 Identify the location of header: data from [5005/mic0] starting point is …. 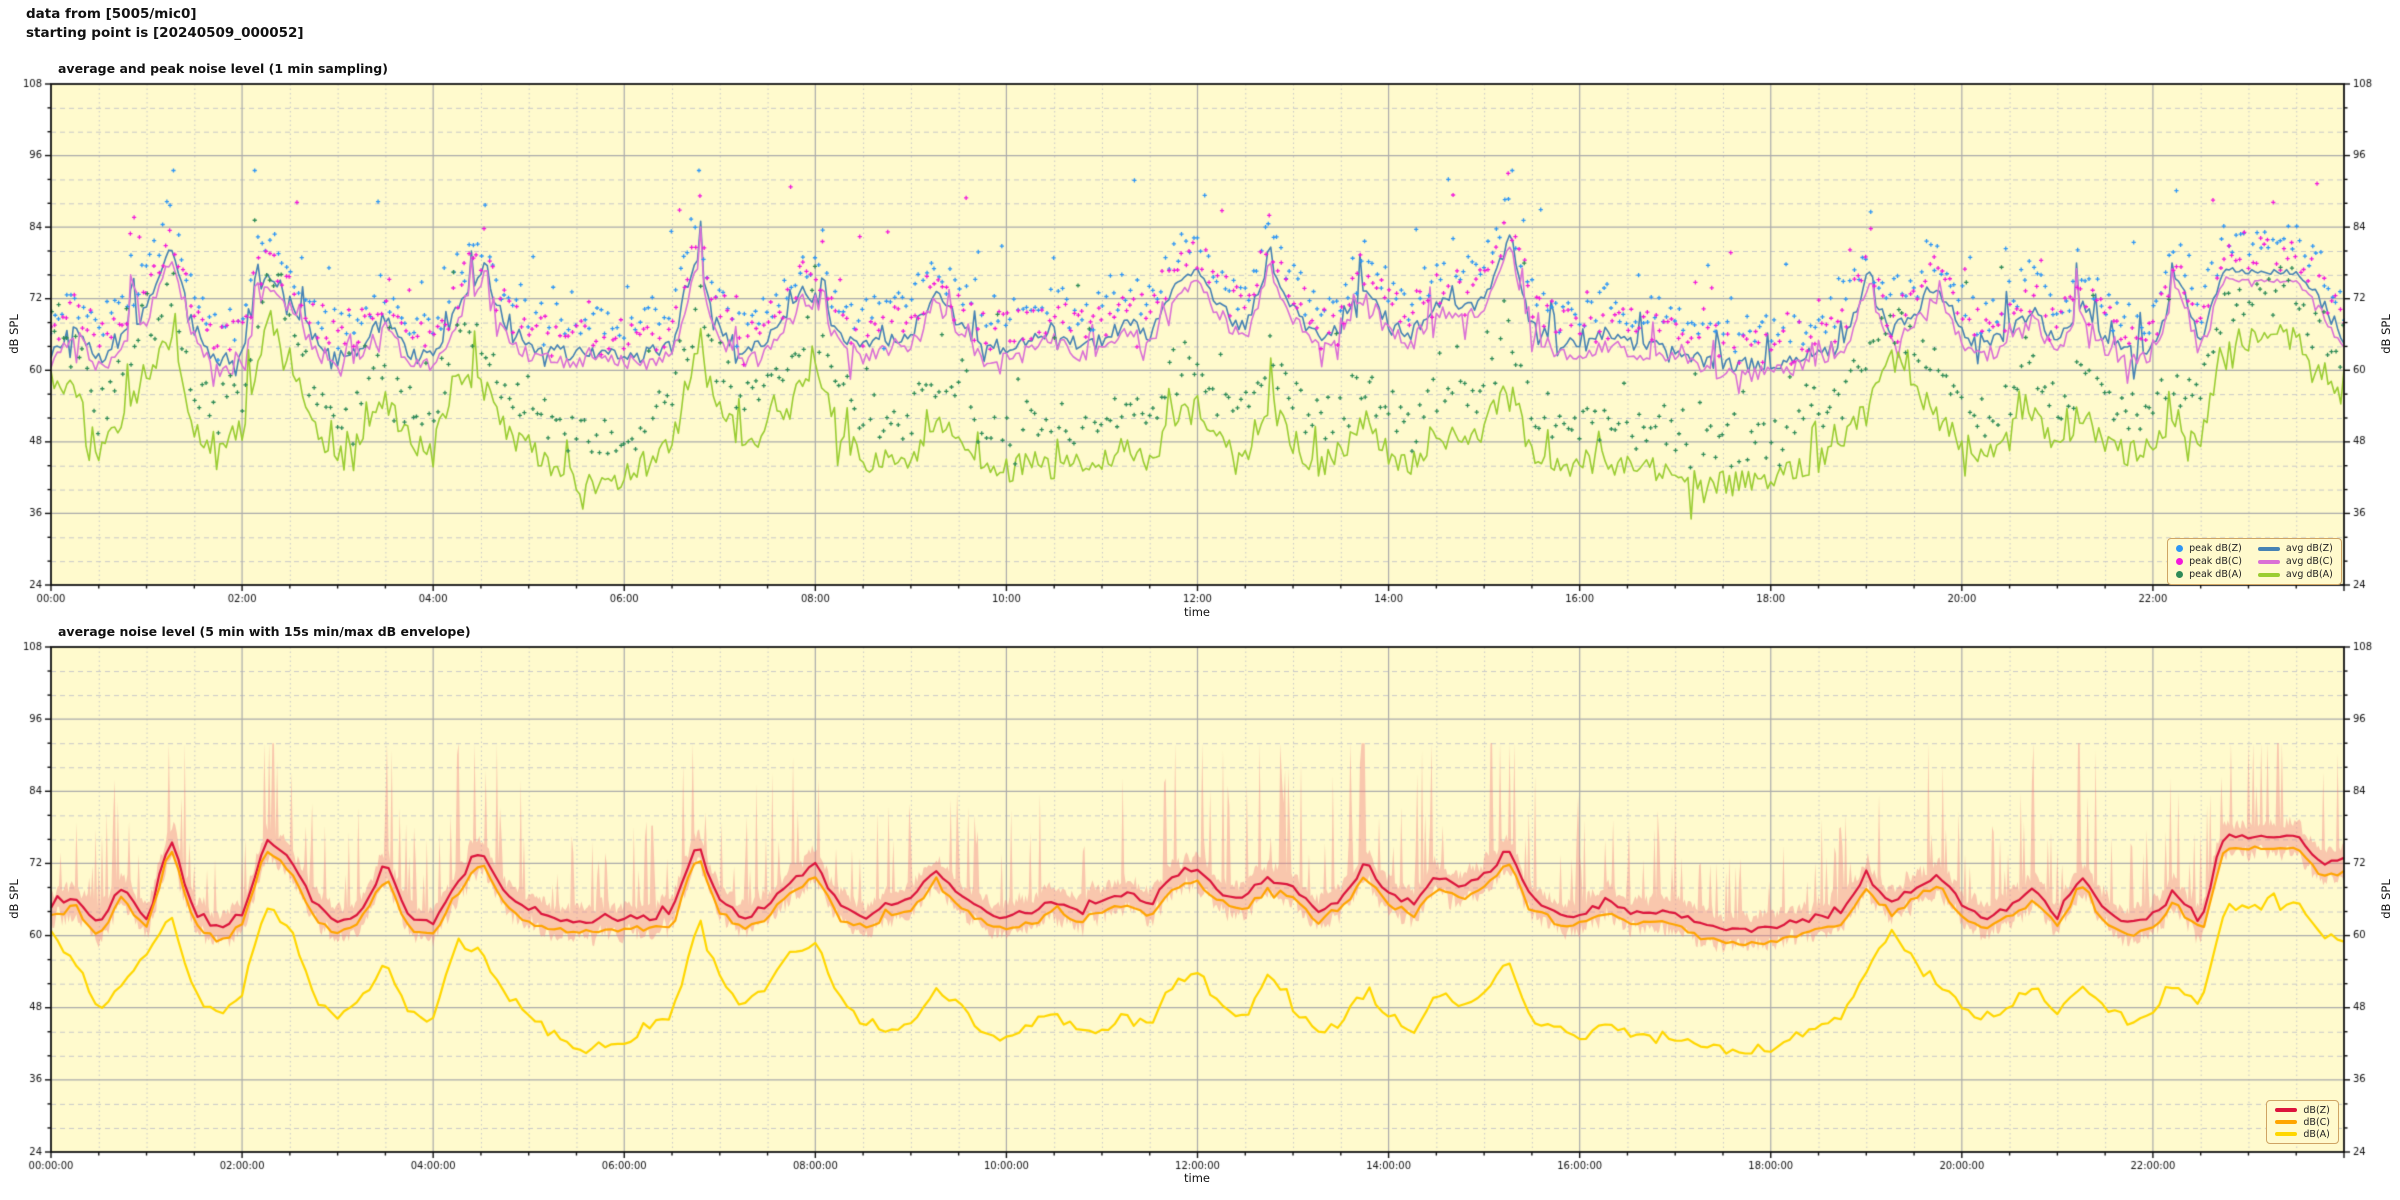
(165, 24).